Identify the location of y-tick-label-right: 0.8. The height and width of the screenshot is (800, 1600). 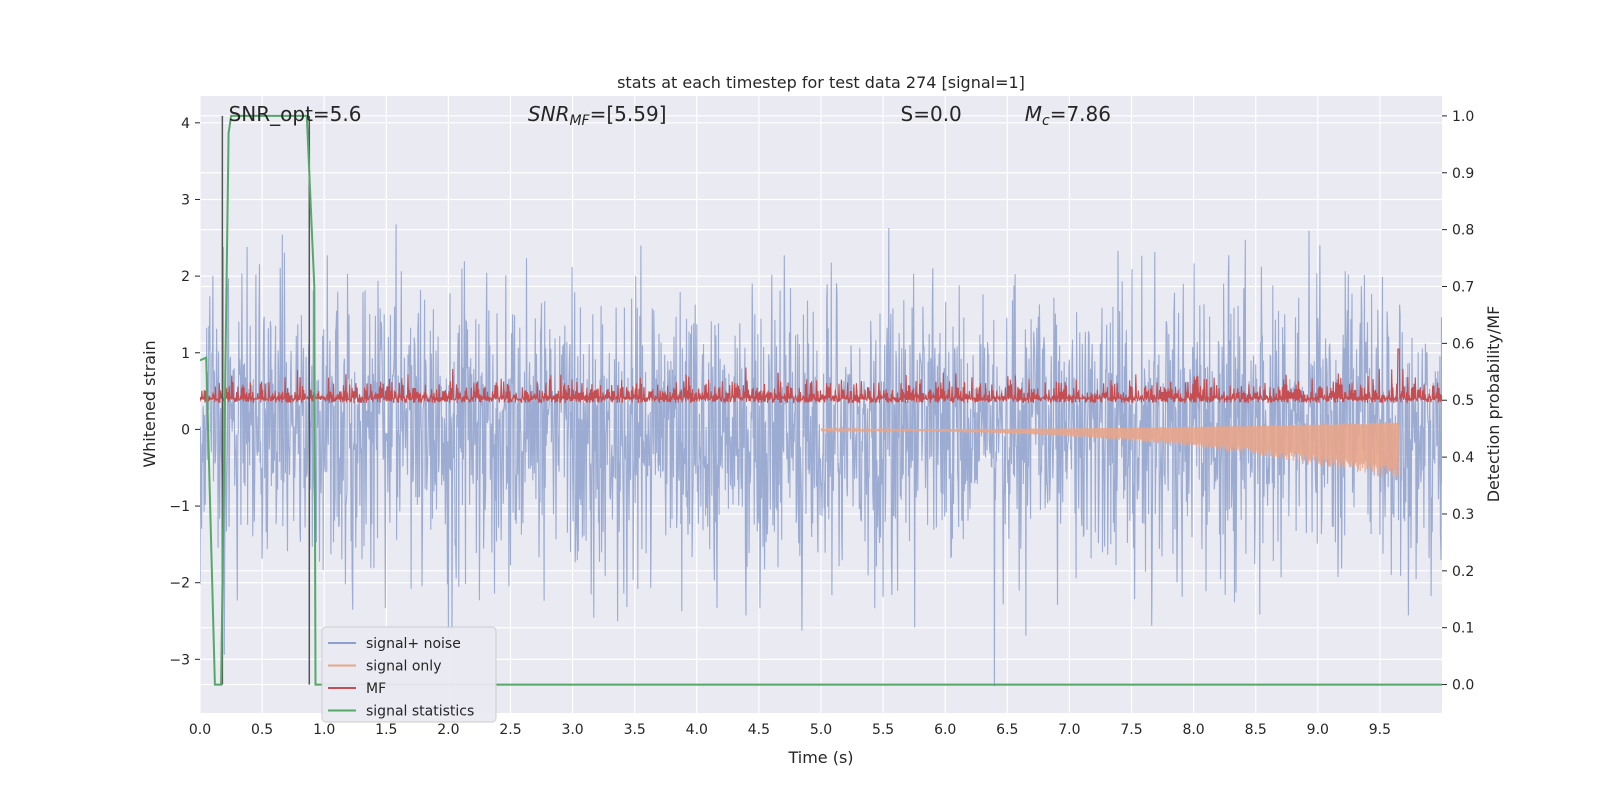
(1463, 231).